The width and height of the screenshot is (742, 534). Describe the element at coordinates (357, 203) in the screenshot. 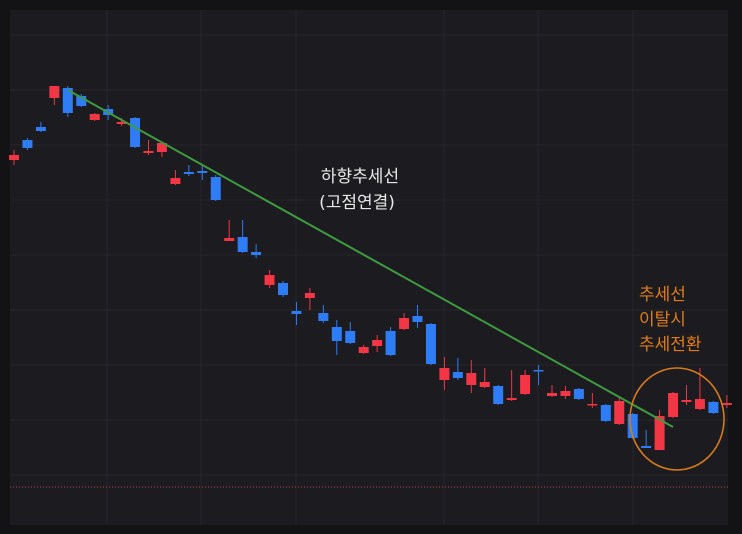

I see `annotation: (고점연결)` at that location.